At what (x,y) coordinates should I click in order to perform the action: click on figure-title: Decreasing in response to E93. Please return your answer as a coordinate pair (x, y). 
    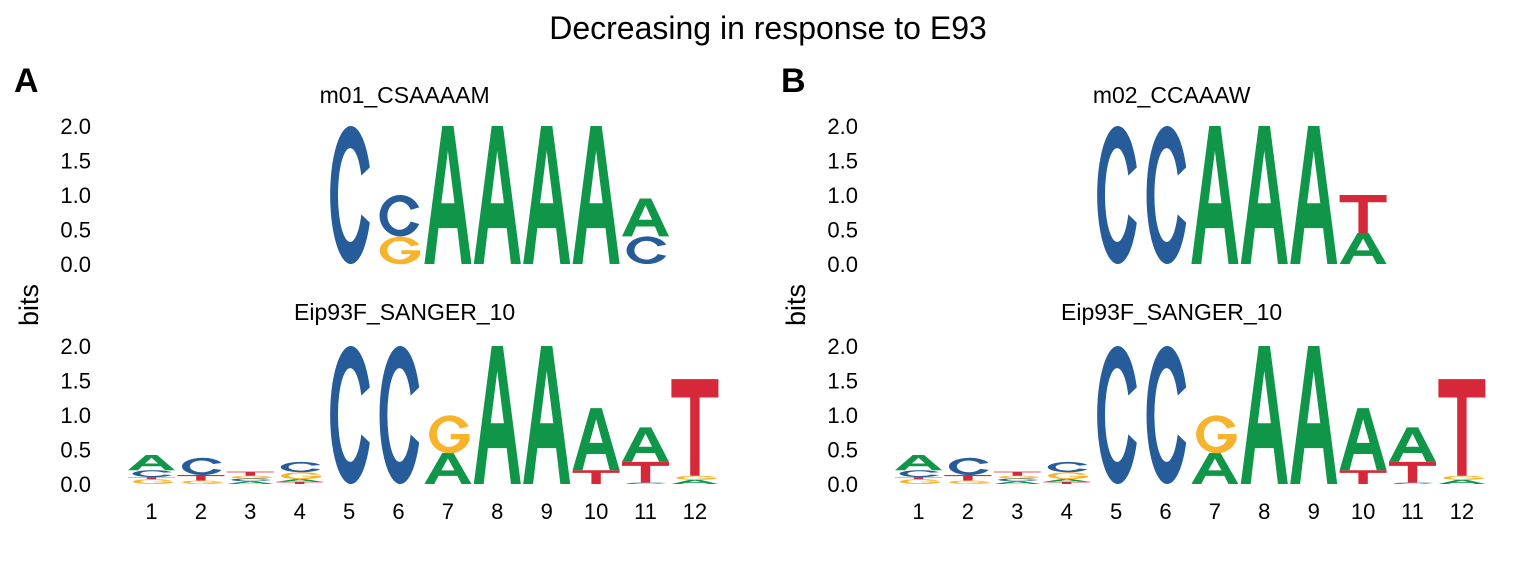
    Looking at the image, I should click on (768, 28).